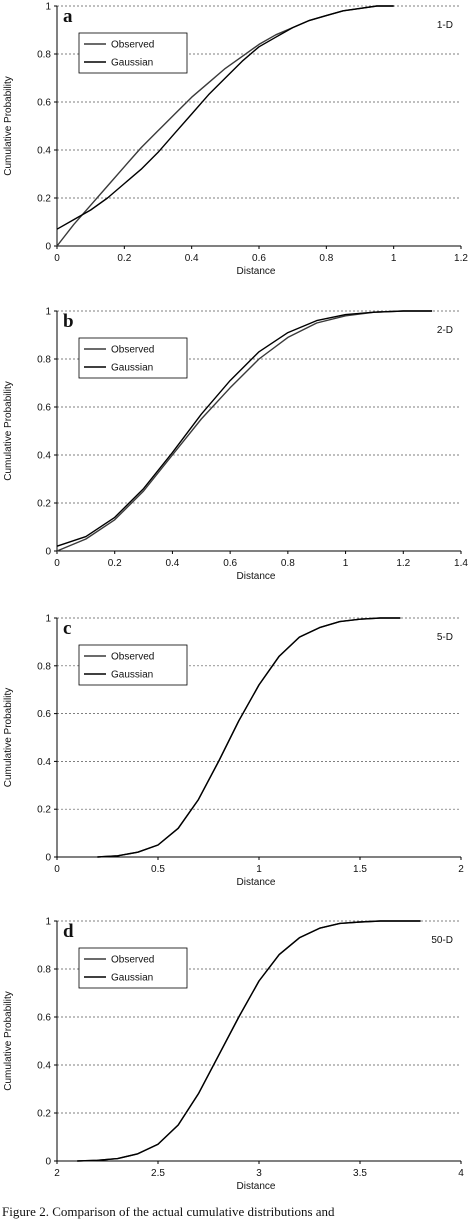  I want to click on x-tick-label: 0.5, so click(158, 869).